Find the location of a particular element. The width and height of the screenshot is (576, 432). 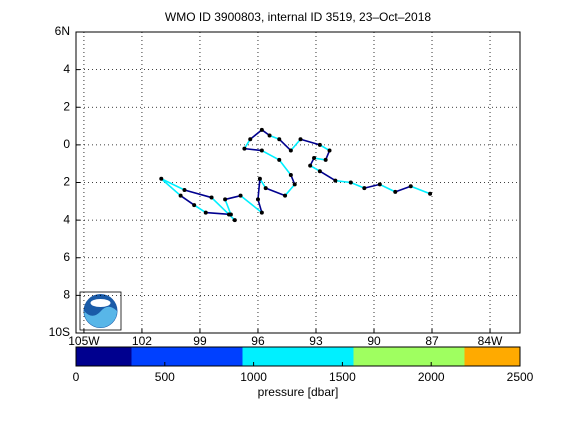

x-tick-label: 99 is located at coordinates (200, 341).